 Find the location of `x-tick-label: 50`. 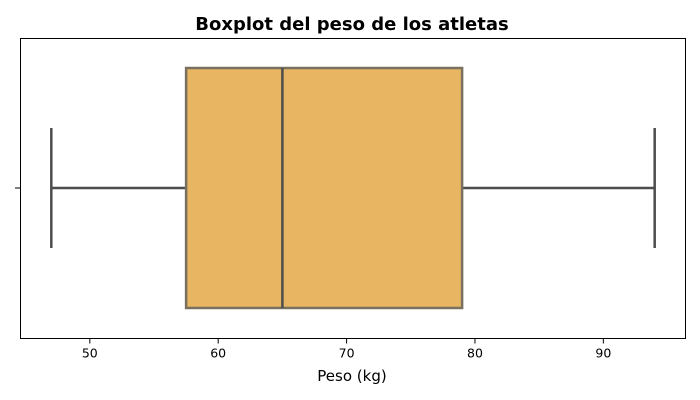

x-tick-label: 50 is located at coordinates (90, 353).